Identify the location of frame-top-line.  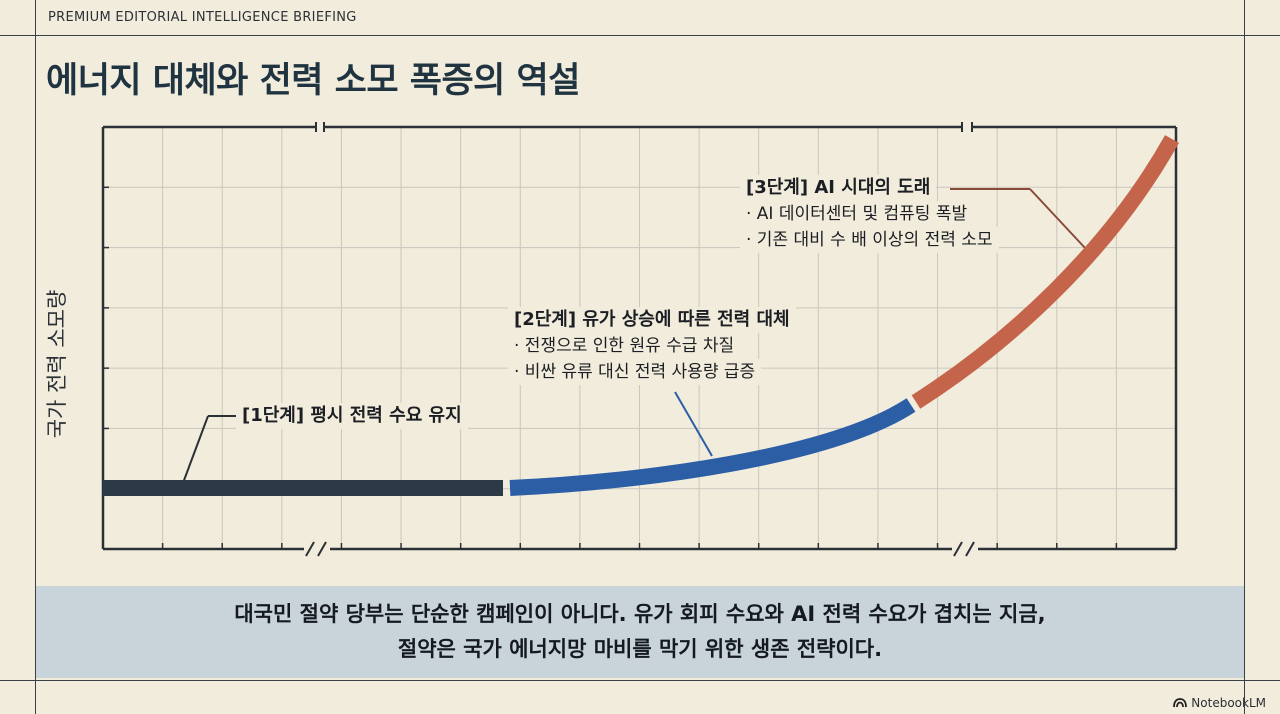
(640, 35).